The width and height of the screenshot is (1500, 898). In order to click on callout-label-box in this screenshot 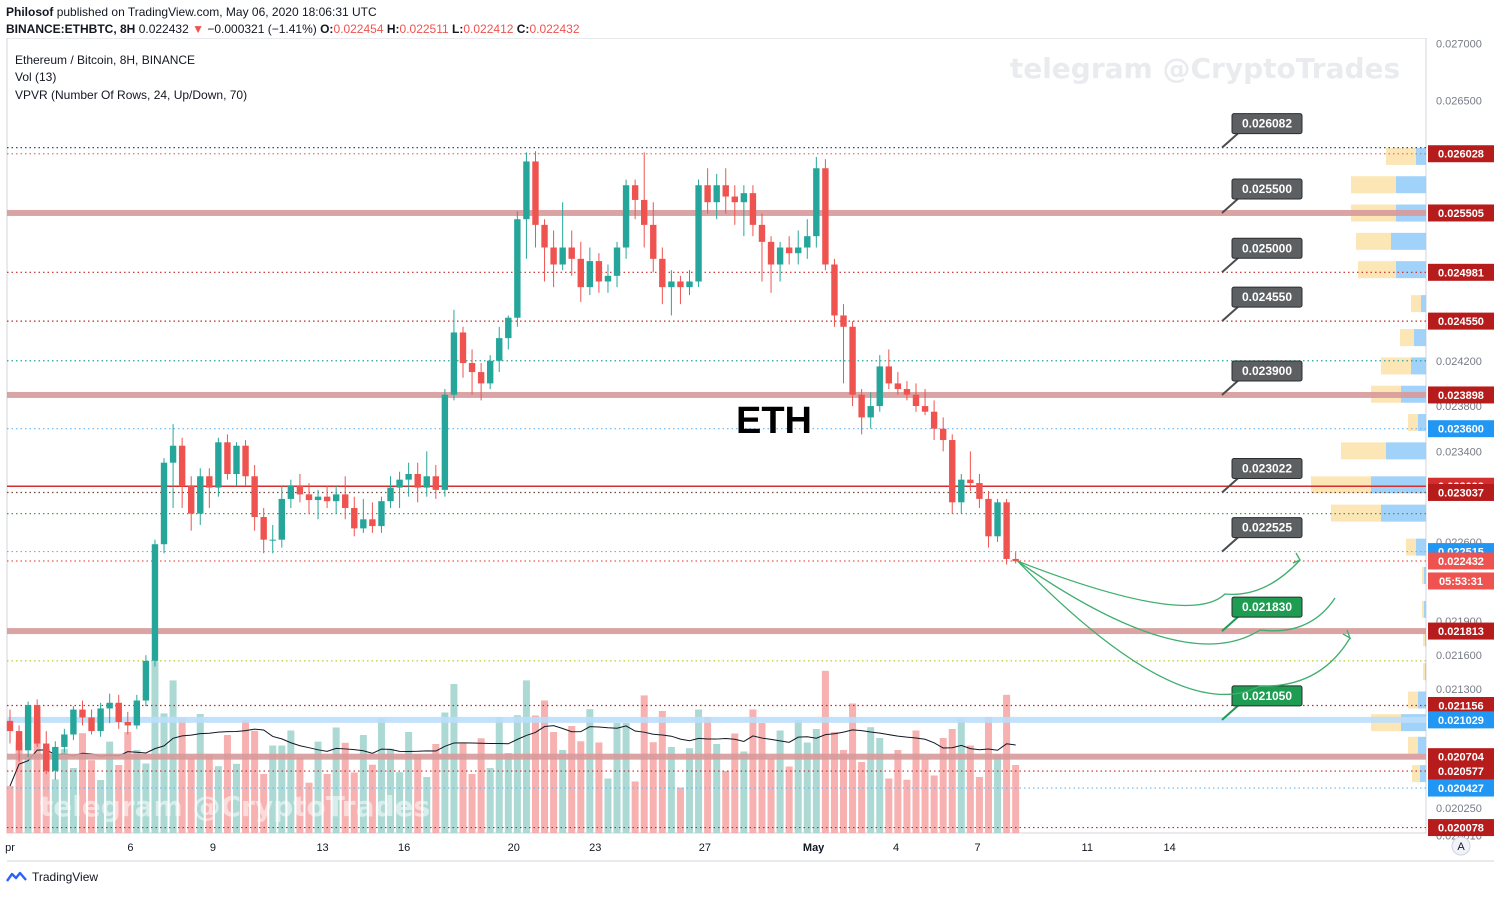, I will do `click(1267, 528)`.